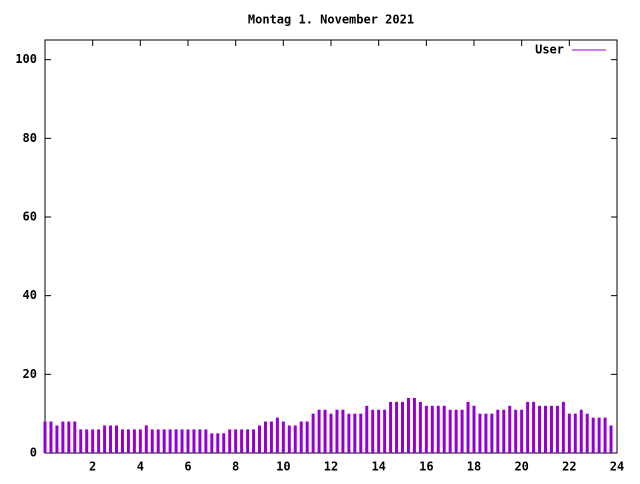 Image resolution: width=640 pixels, height=484 pixels. What do you see at coordinates (30, 138) in the screenshot?
I see `y-tick-label: 80` at bounding box center [30, 138].